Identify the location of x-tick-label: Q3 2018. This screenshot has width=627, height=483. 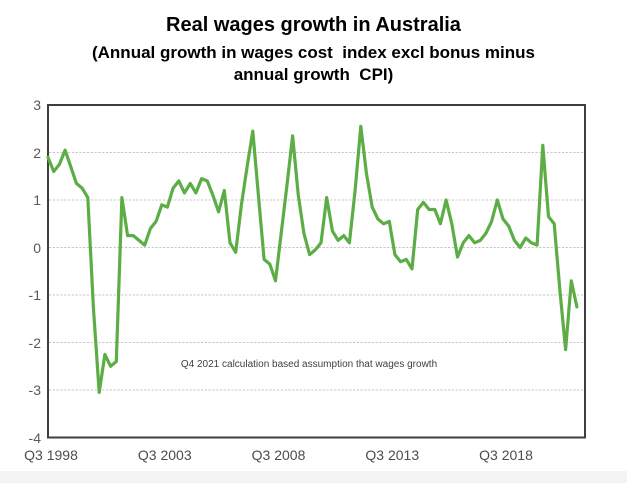
(506, 455).